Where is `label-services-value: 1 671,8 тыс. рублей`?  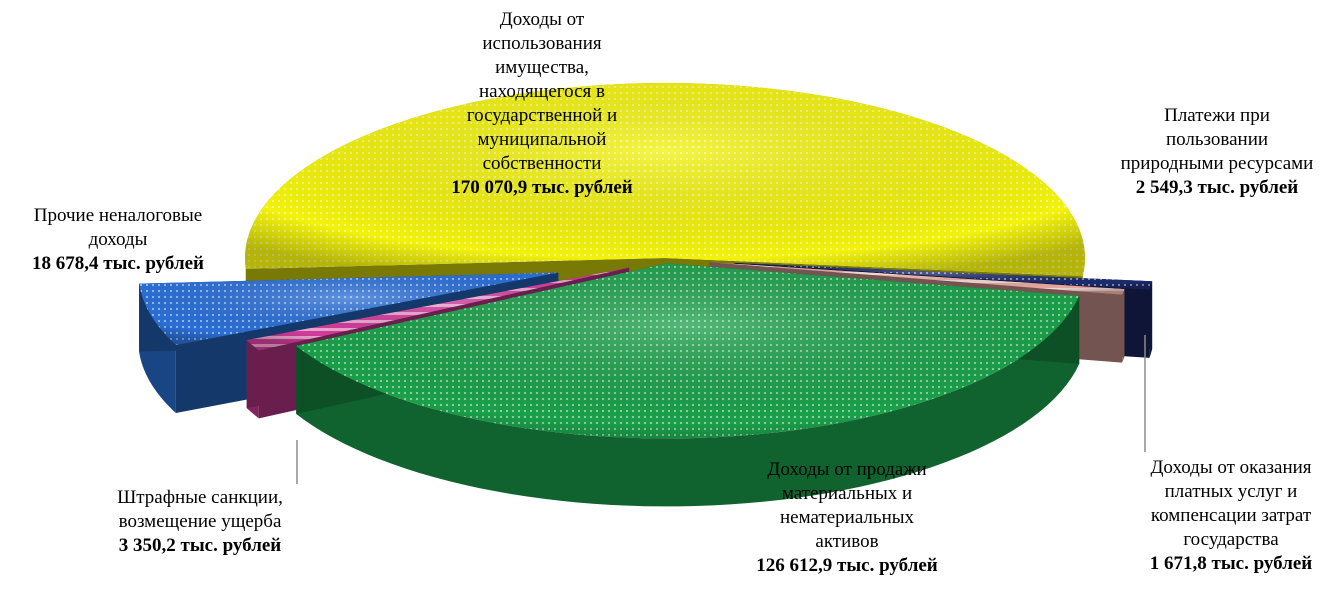
label-services-value: 1 671,8 тыс. рублей is located at coordinates (1231, 563).